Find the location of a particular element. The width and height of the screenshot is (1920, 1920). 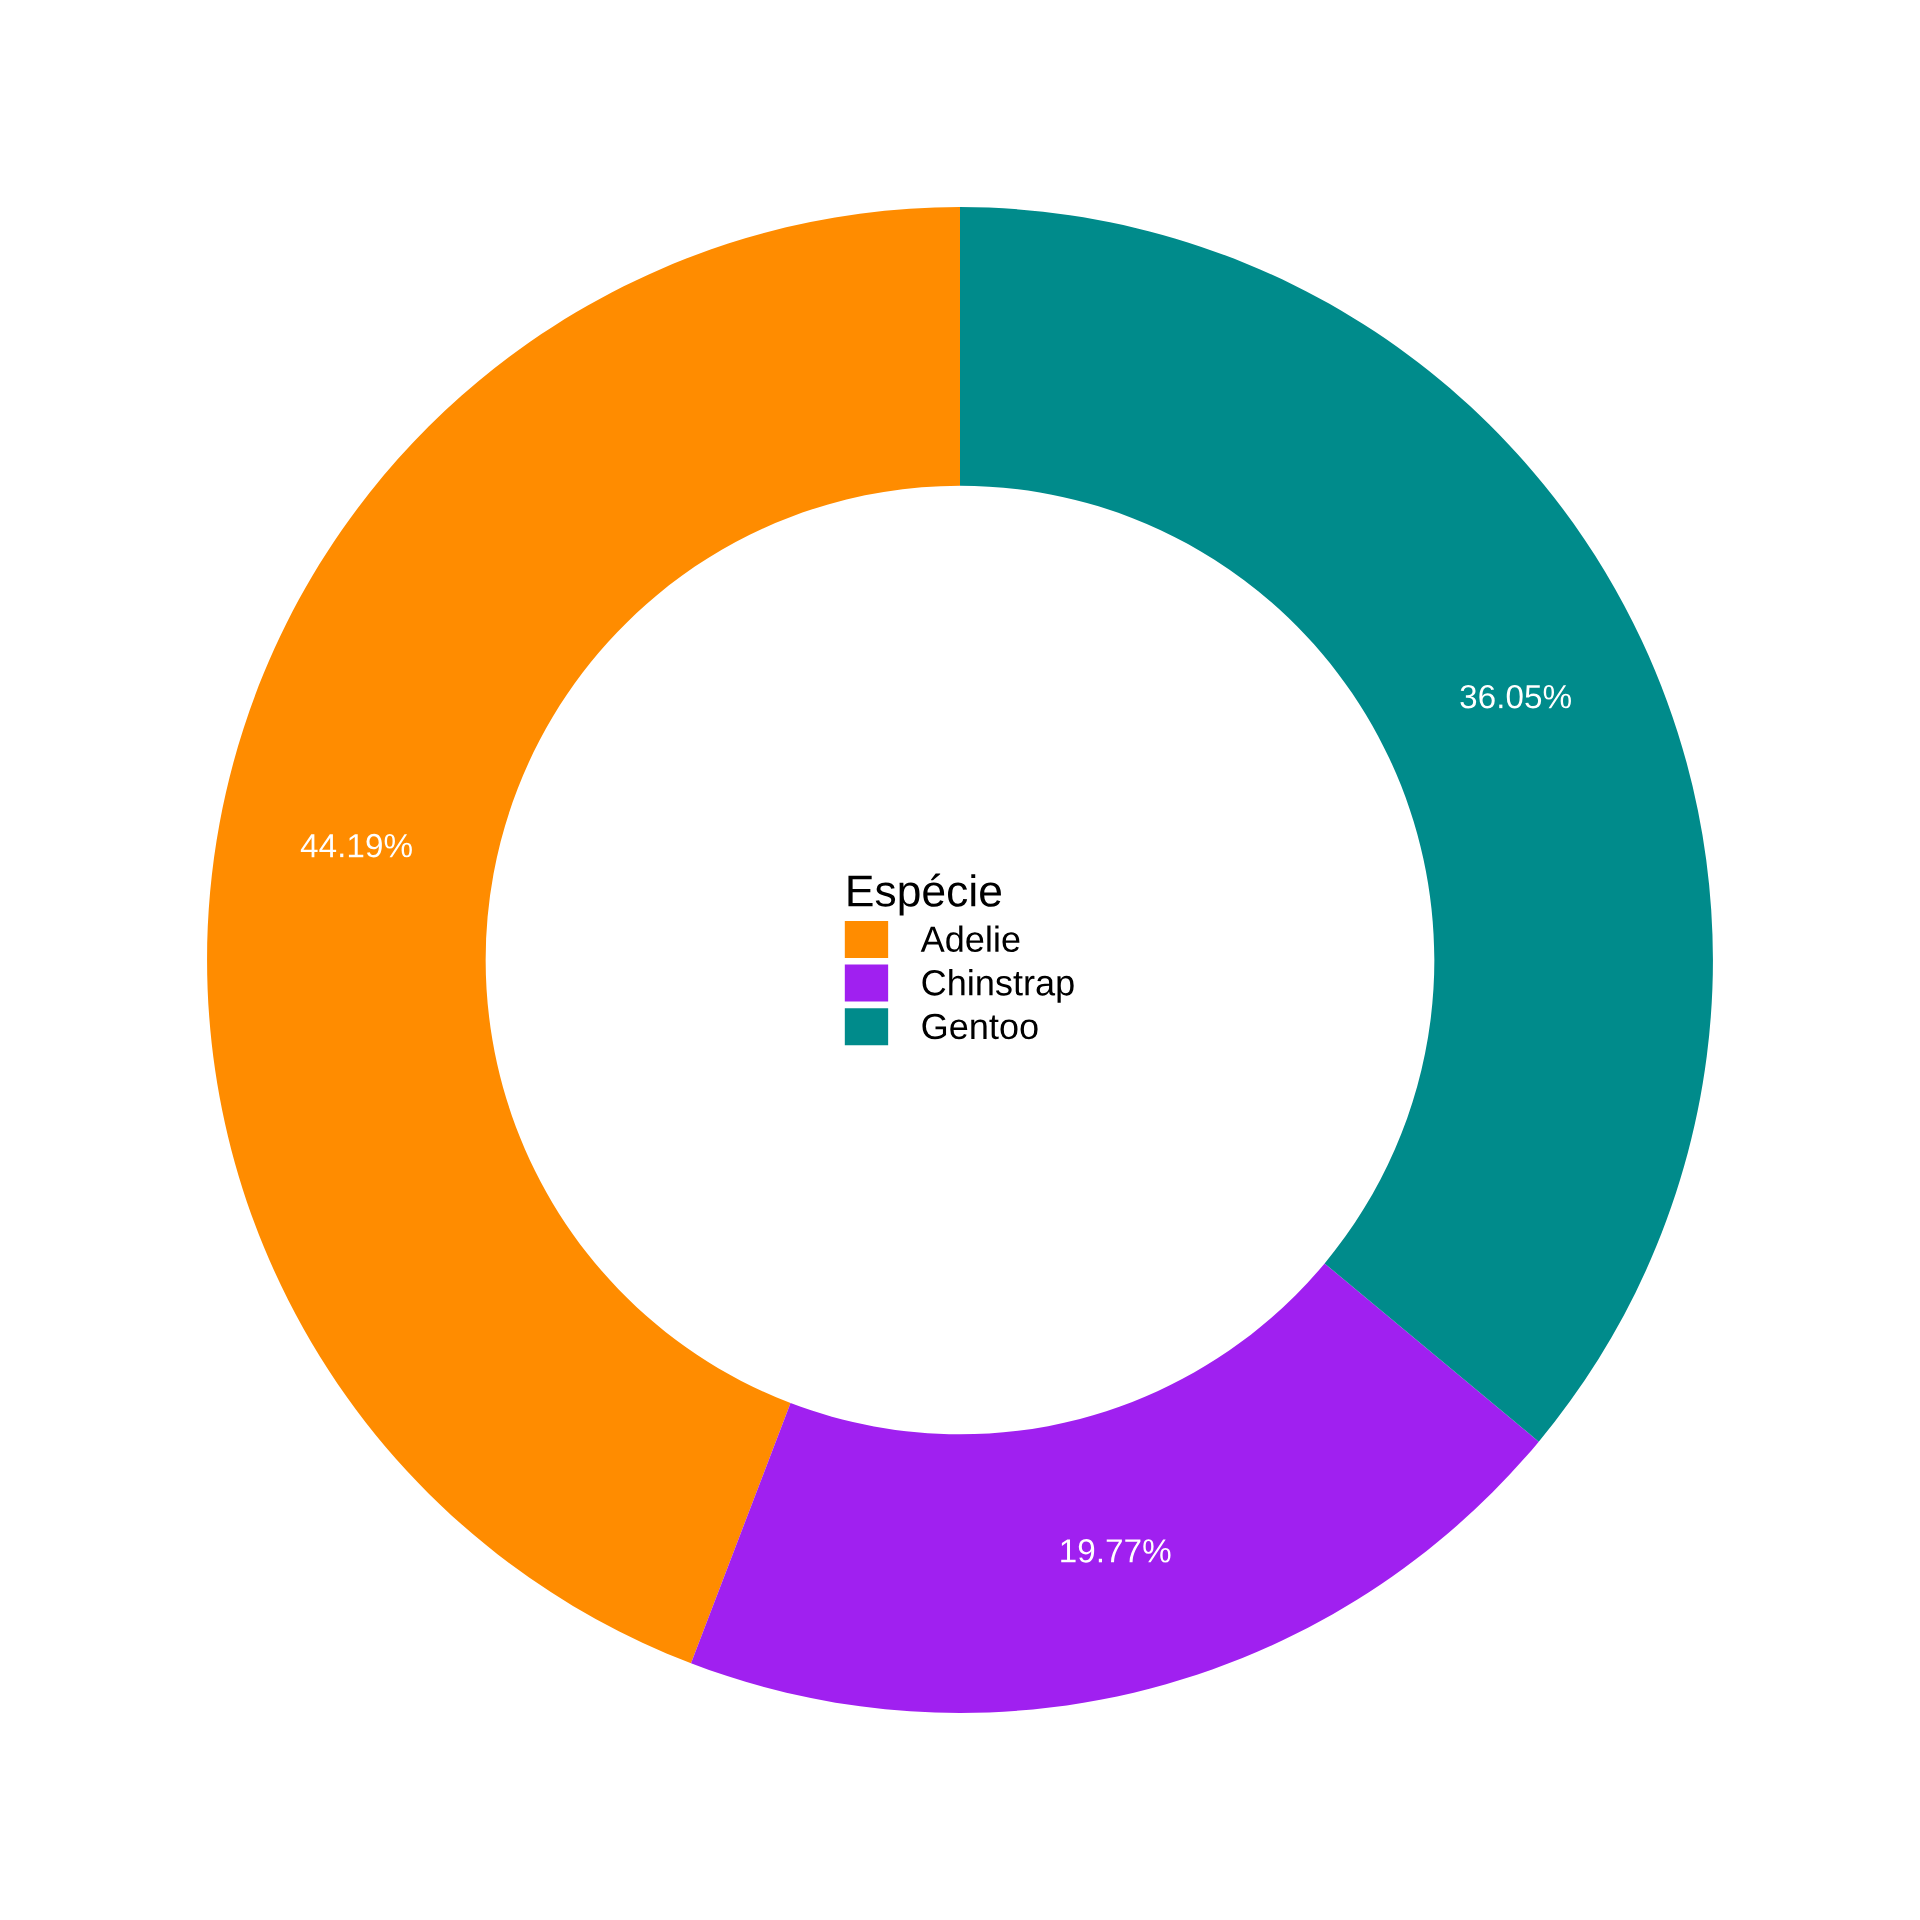

legend-label: Gentoo is located at coordinates (980, 1026).